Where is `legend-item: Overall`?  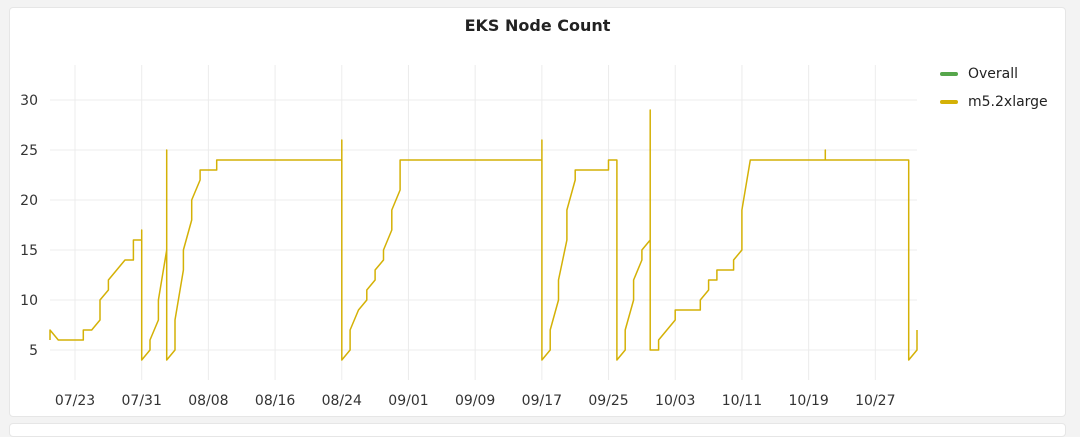 legend-item: Overall is located at coordinates (994, 74).